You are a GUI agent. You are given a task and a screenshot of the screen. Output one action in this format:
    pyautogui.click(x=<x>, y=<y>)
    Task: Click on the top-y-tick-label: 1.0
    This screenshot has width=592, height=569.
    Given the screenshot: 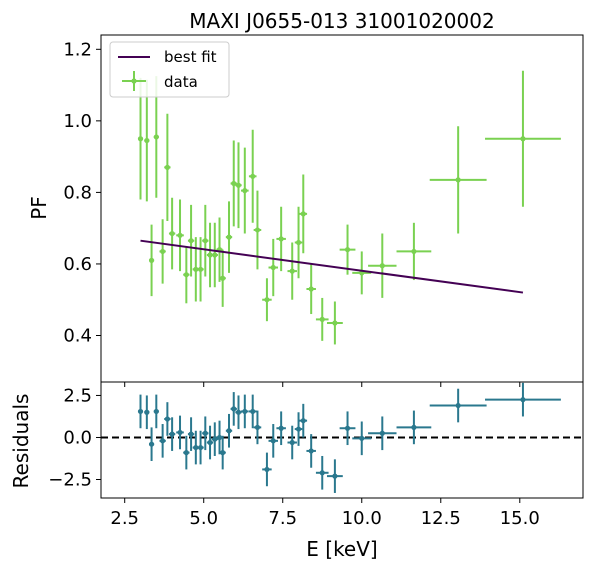 What is the action you would take?
    pyautogui.click(x=77, y=121)
    